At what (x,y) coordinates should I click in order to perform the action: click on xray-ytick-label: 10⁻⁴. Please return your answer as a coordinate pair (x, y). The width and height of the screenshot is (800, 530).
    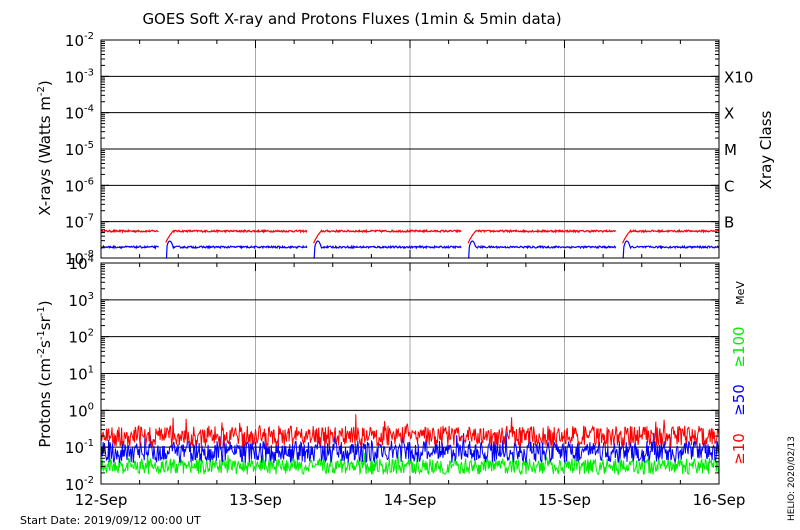
    Looking at the image, I should click on (79, 113).